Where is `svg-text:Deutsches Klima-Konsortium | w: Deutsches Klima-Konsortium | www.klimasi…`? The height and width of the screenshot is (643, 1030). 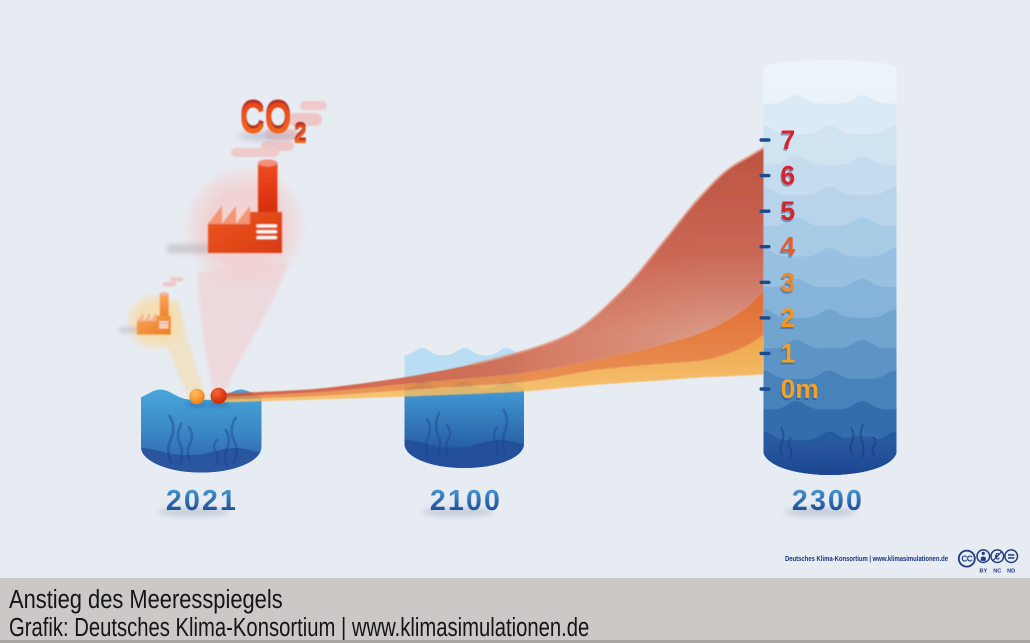
svg-text:Deutsches Klima-Konsortium | w: Deutsches Klima-Konsortium | www.klimasi… is located at coordinates (866, 558).